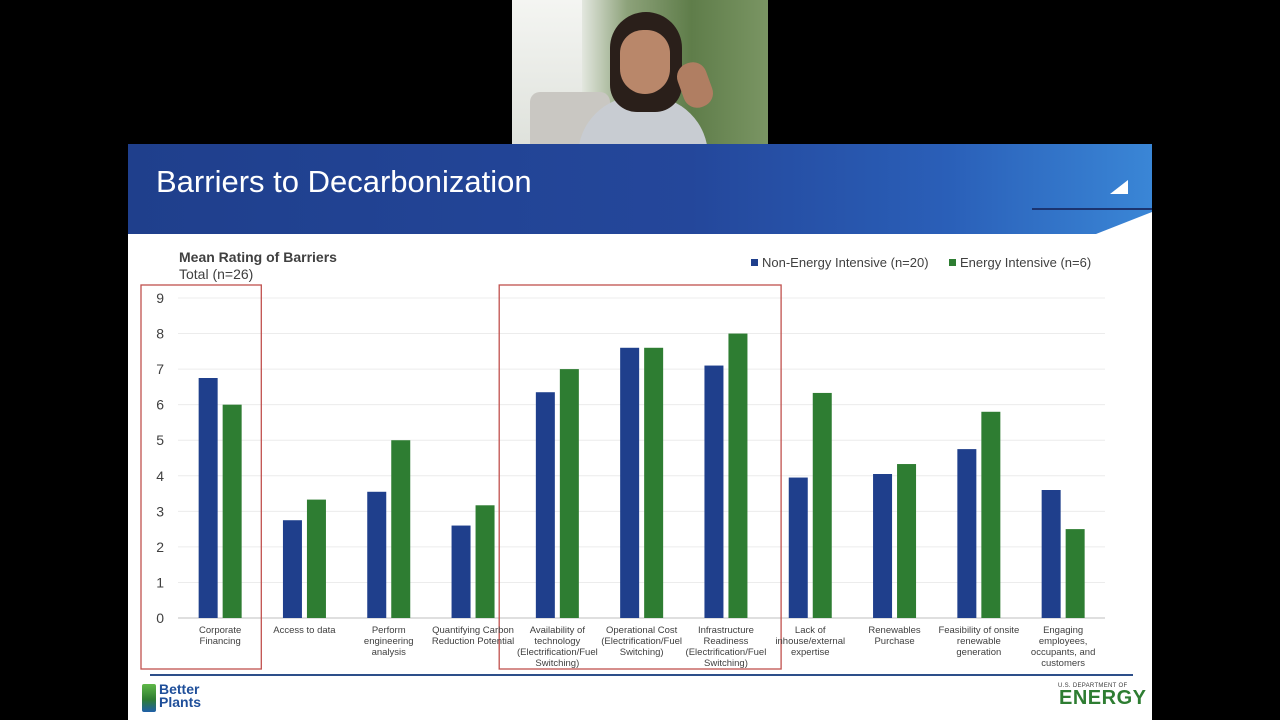 The width and height of the screenshot is (1280, 720). What do you see at coordinates (160, 547) in the screenshot?
I see `y-tick-label: 2` at bounding box center [160, 547].